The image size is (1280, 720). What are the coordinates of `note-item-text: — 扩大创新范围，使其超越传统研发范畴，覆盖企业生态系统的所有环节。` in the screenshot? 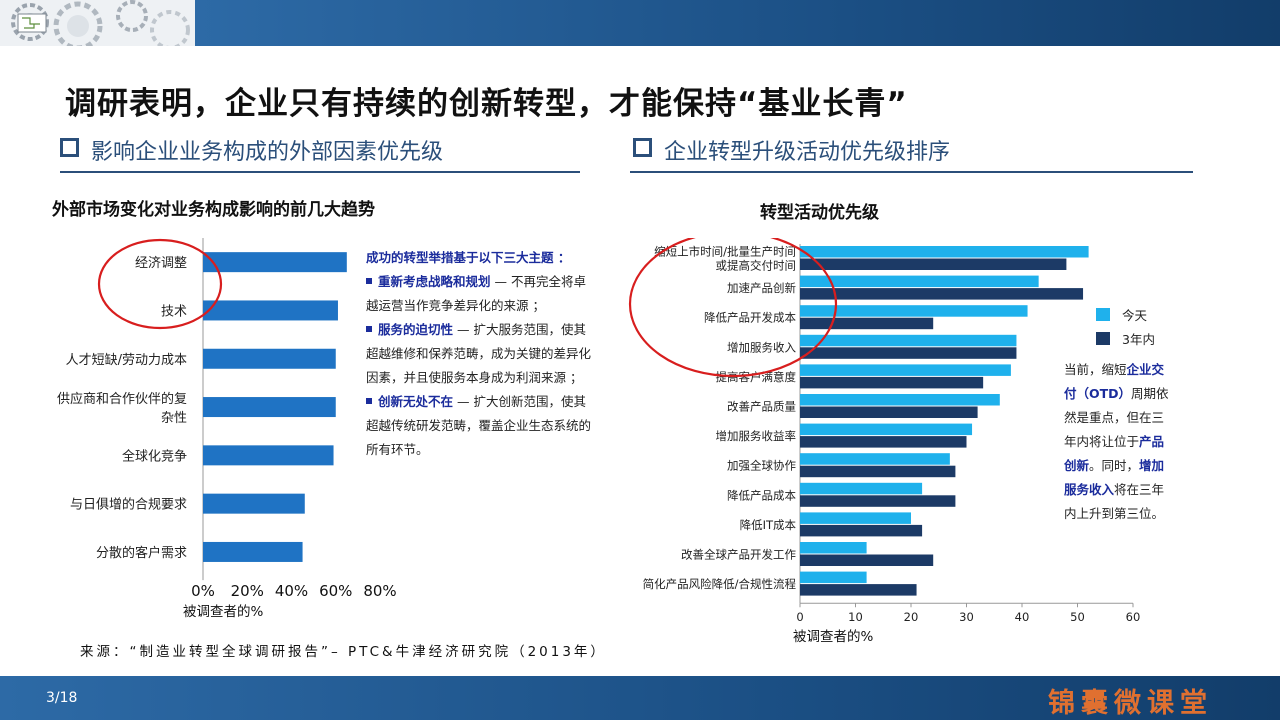 It's located at (479, 425).